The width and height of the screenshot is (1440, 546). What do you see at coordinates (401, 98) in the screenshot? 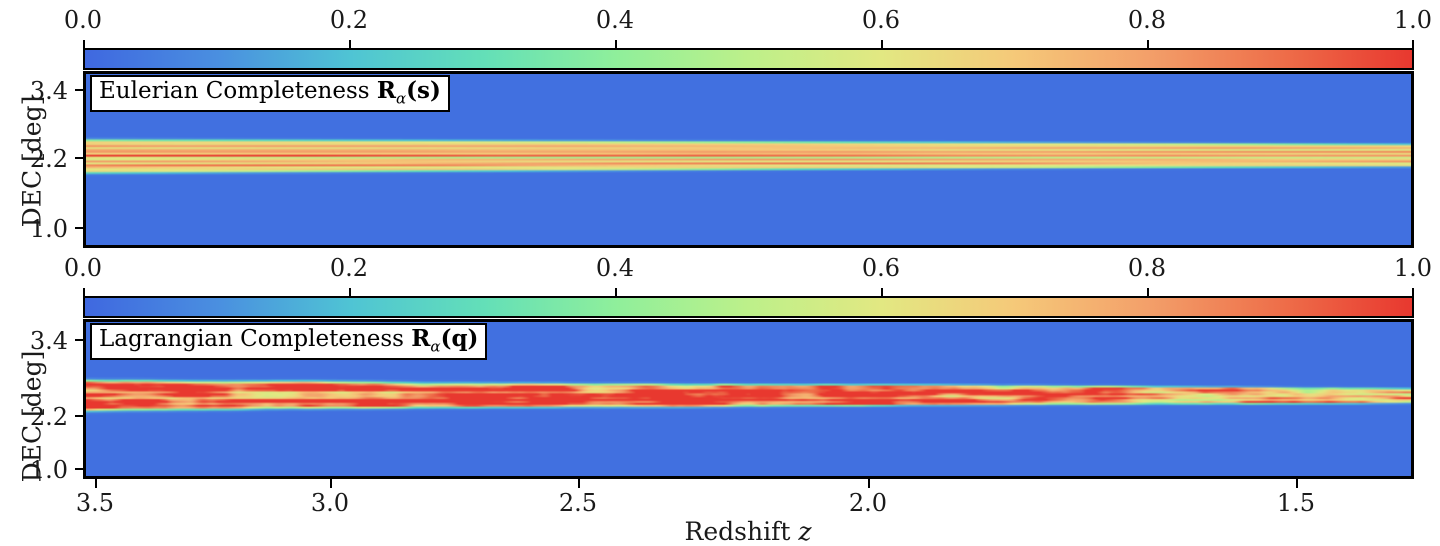
I see `eulerian-label-subscript: α` at bounding box center [401, 98].